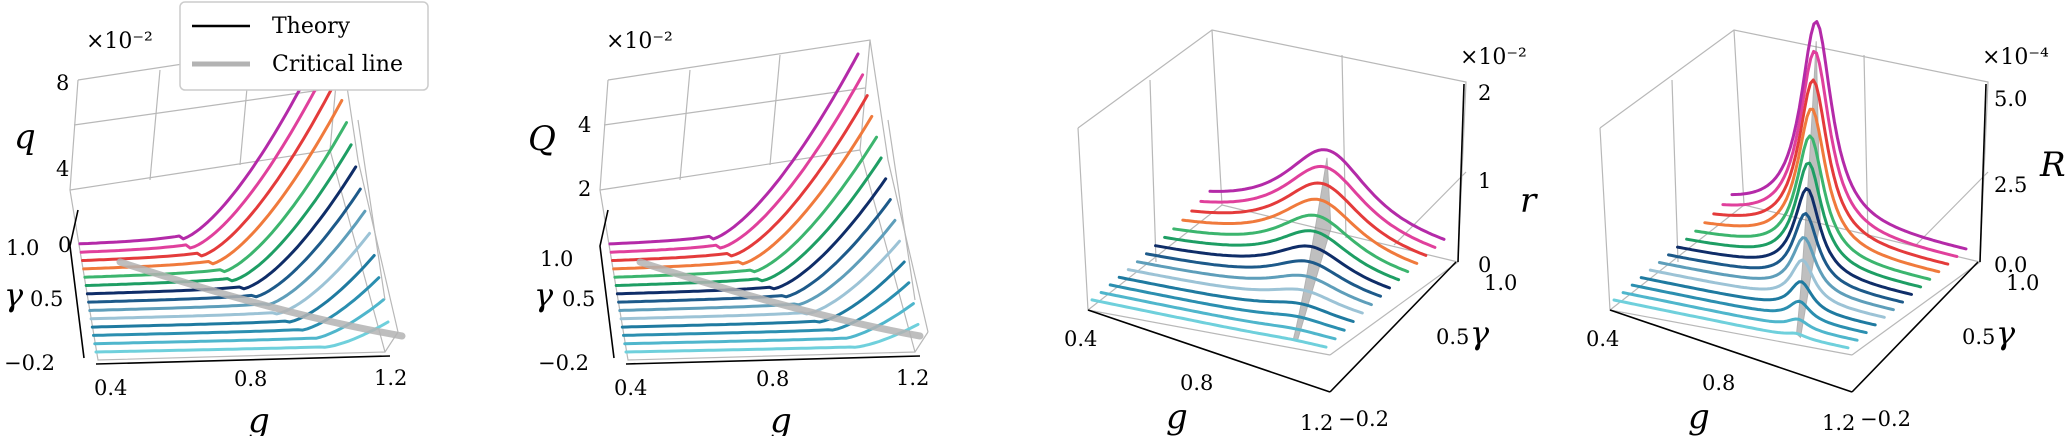  Describe the element at coordinates (2052, 165) in the screenshot. I see `panel-R-zlabel: R` at that location.